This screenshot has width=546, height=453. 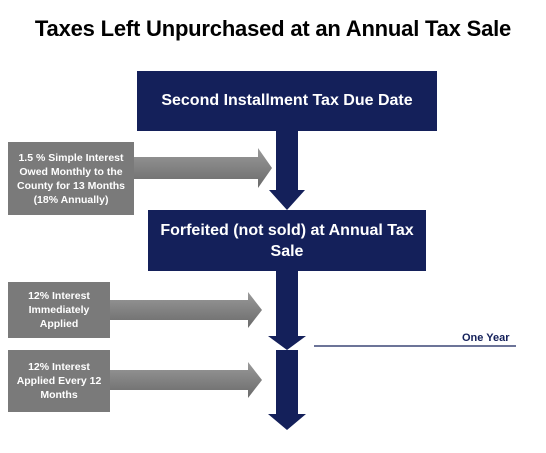 What do you see at coordinates (287, 101) in the screenshot?
I see `due-date-box: Second Installment Tax Due Date` at bounding box center [287, 101].